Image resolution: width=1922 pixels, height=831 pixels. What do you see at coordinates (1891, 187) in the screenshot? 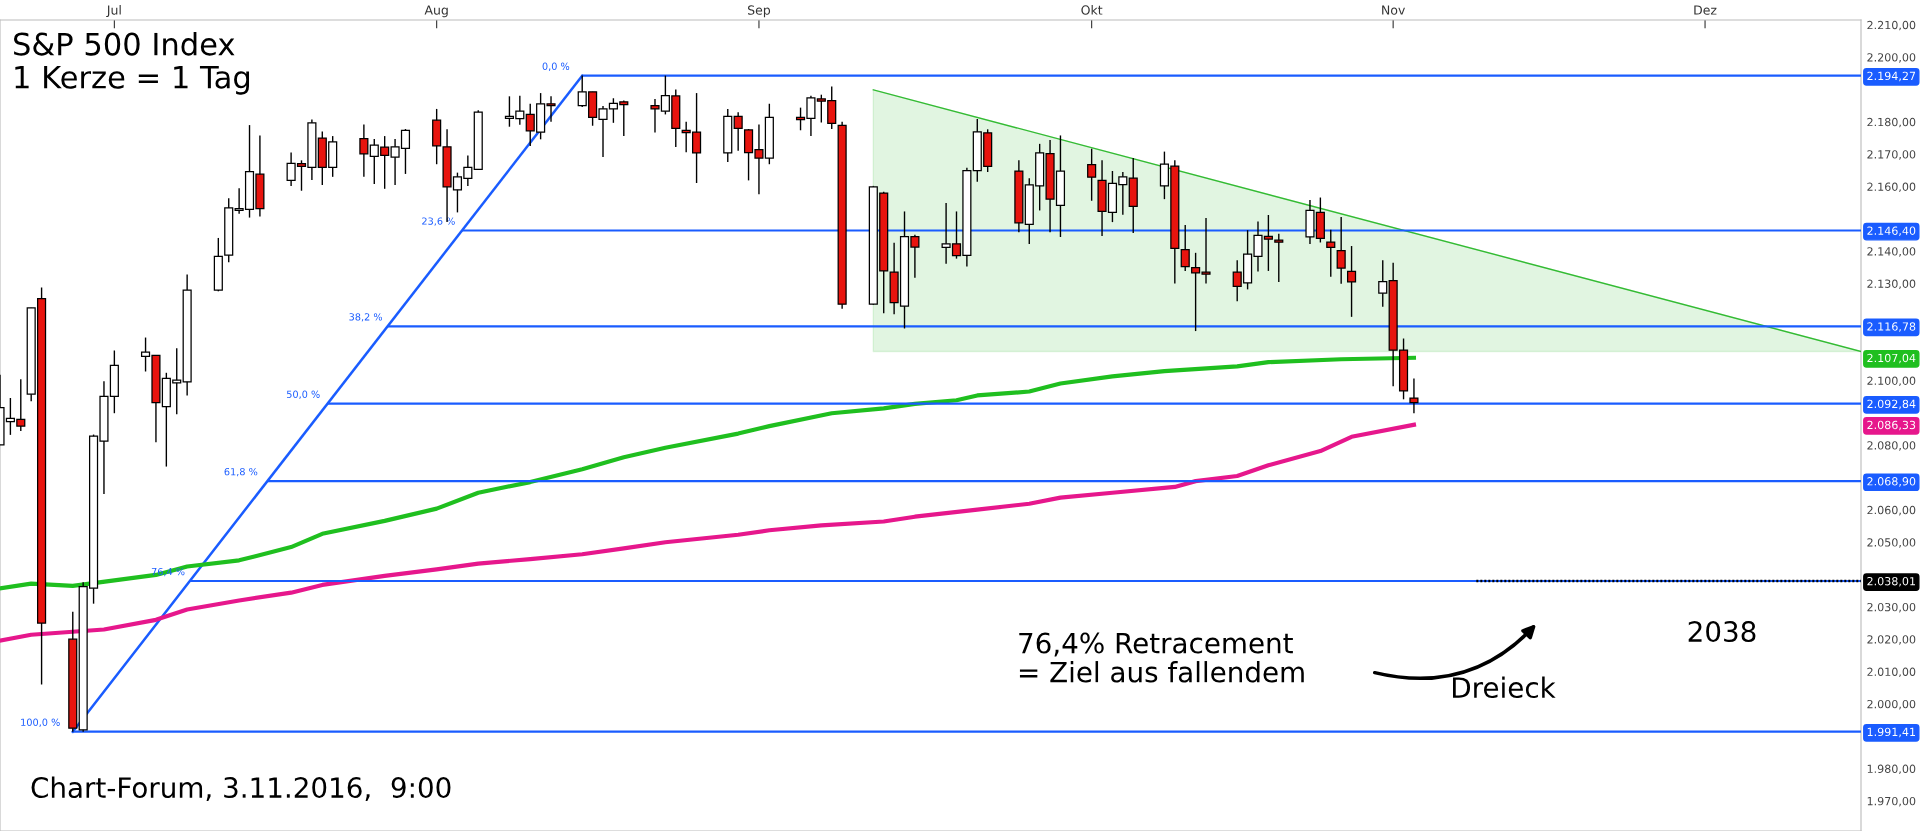
I see `y-tick-label: 2.160,00` at bounding box center [1891, 187].